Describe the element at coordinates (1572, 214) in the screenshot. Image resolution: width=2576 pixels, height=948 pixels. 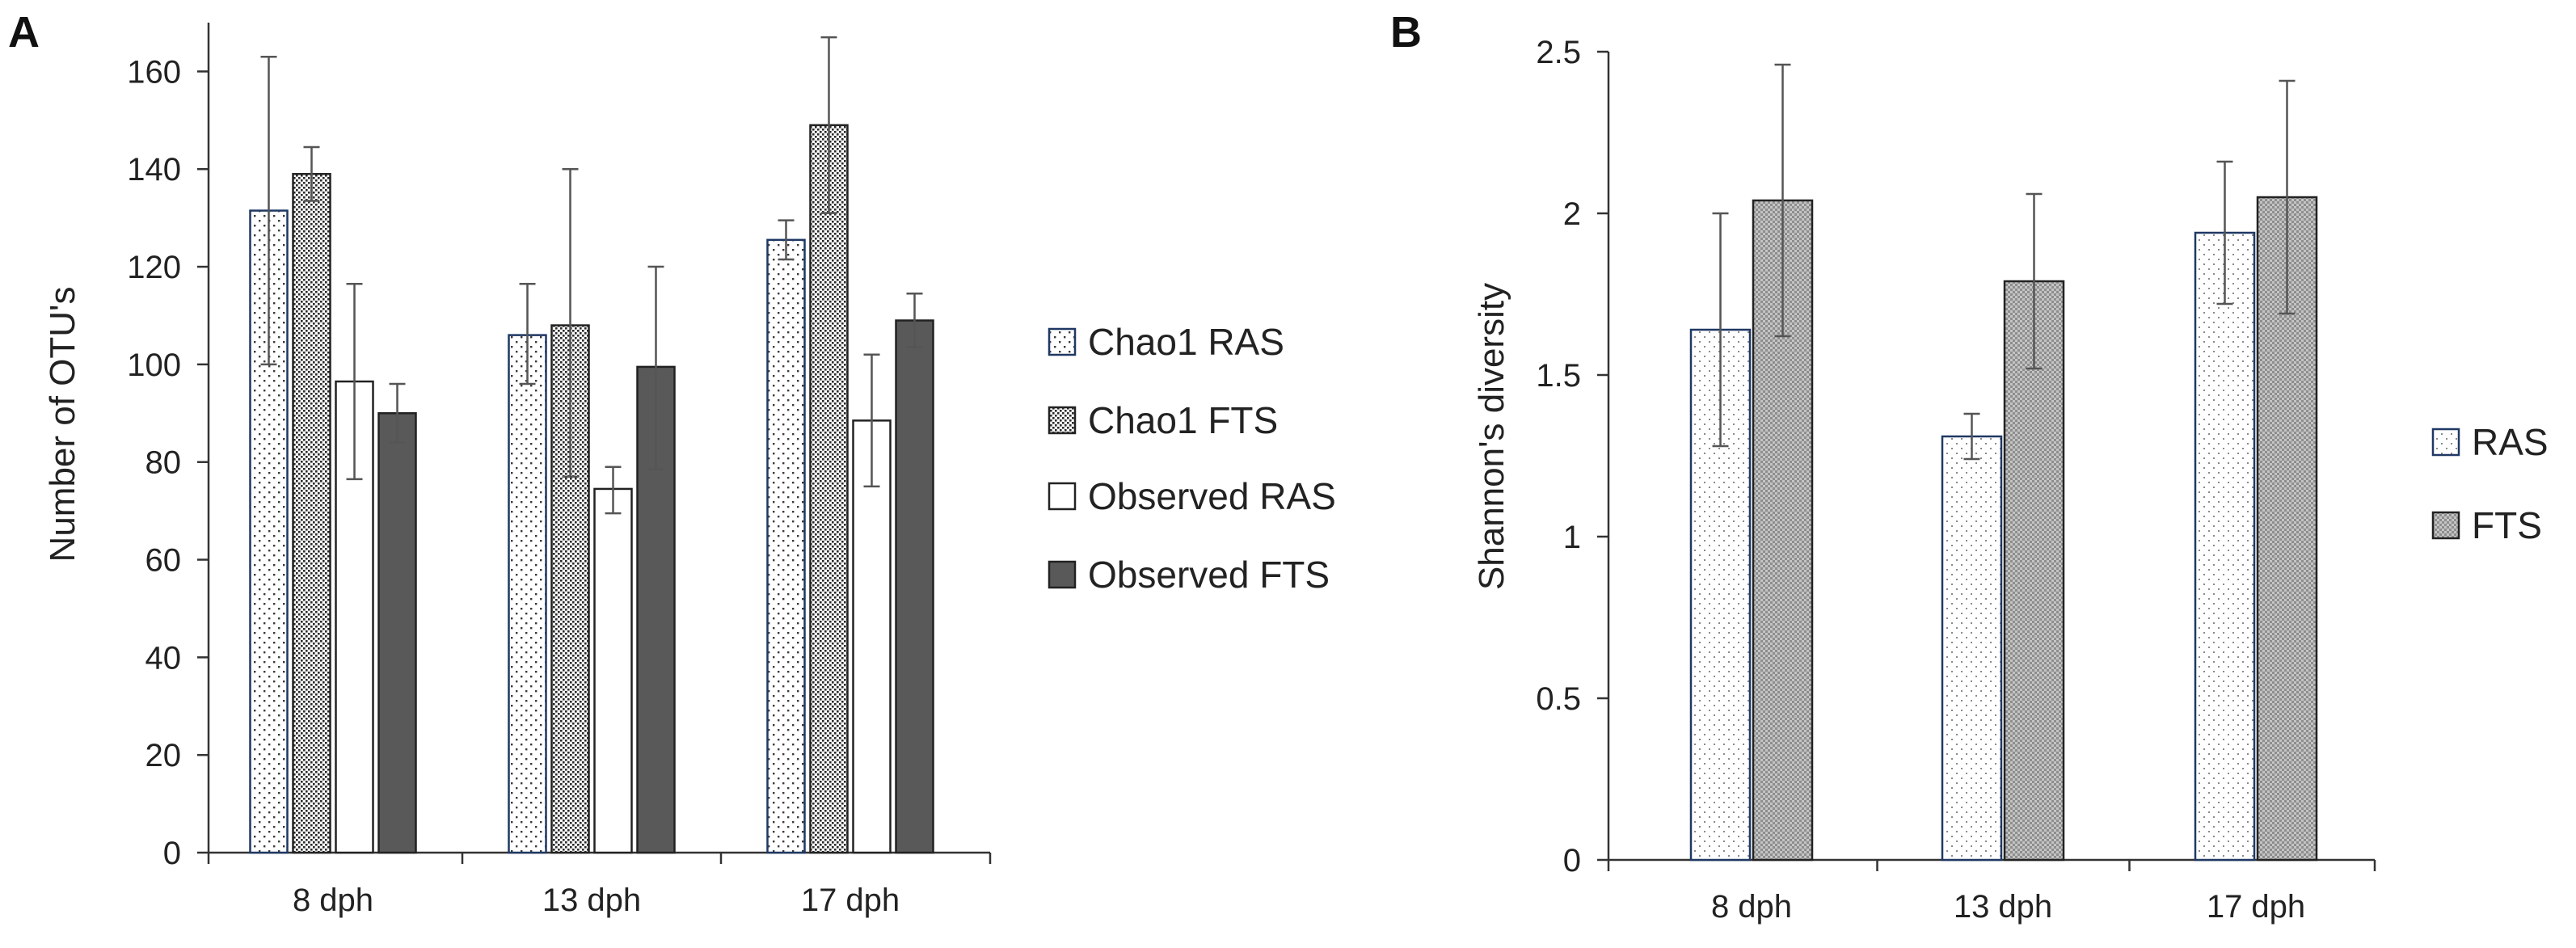
I see `y-tick-label: 2` at that location.